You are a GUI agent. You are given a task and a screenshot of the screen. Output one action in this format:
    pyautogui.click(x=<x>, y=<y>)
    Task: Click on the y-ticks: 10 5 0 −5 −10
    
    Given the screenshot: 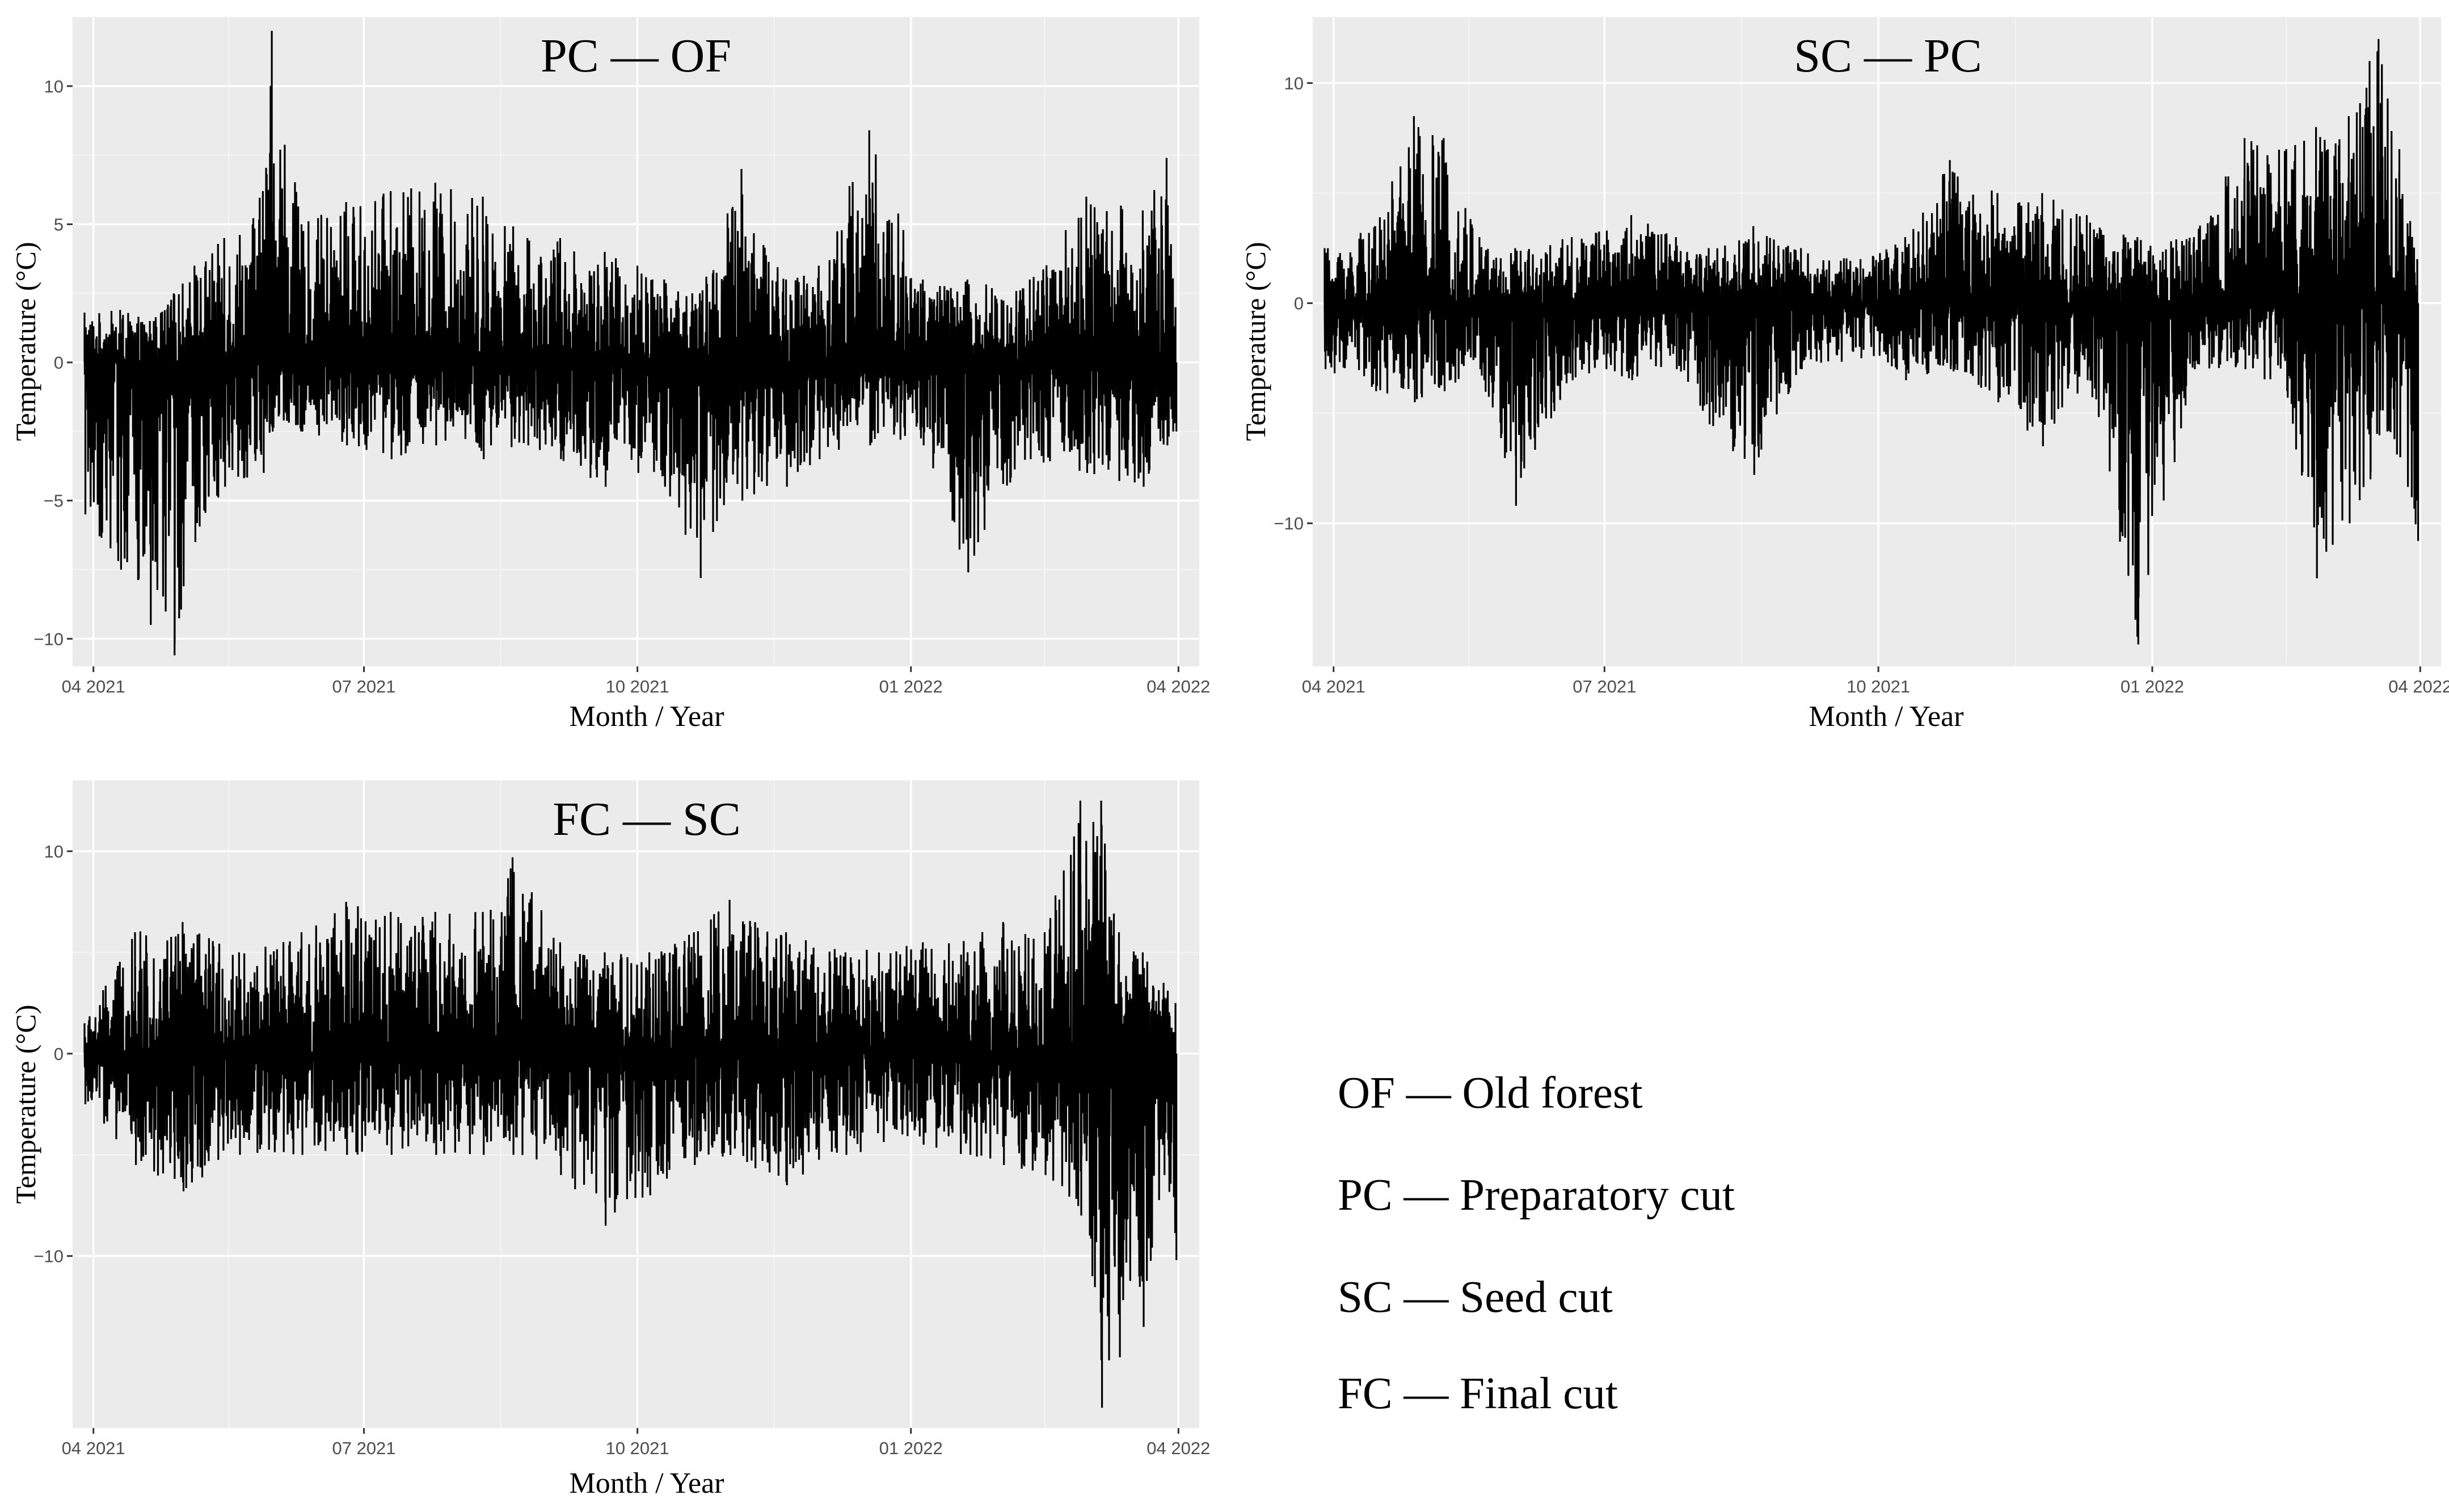 What is the action you would take?
    pyautogui.click(x=53, y=363)
    